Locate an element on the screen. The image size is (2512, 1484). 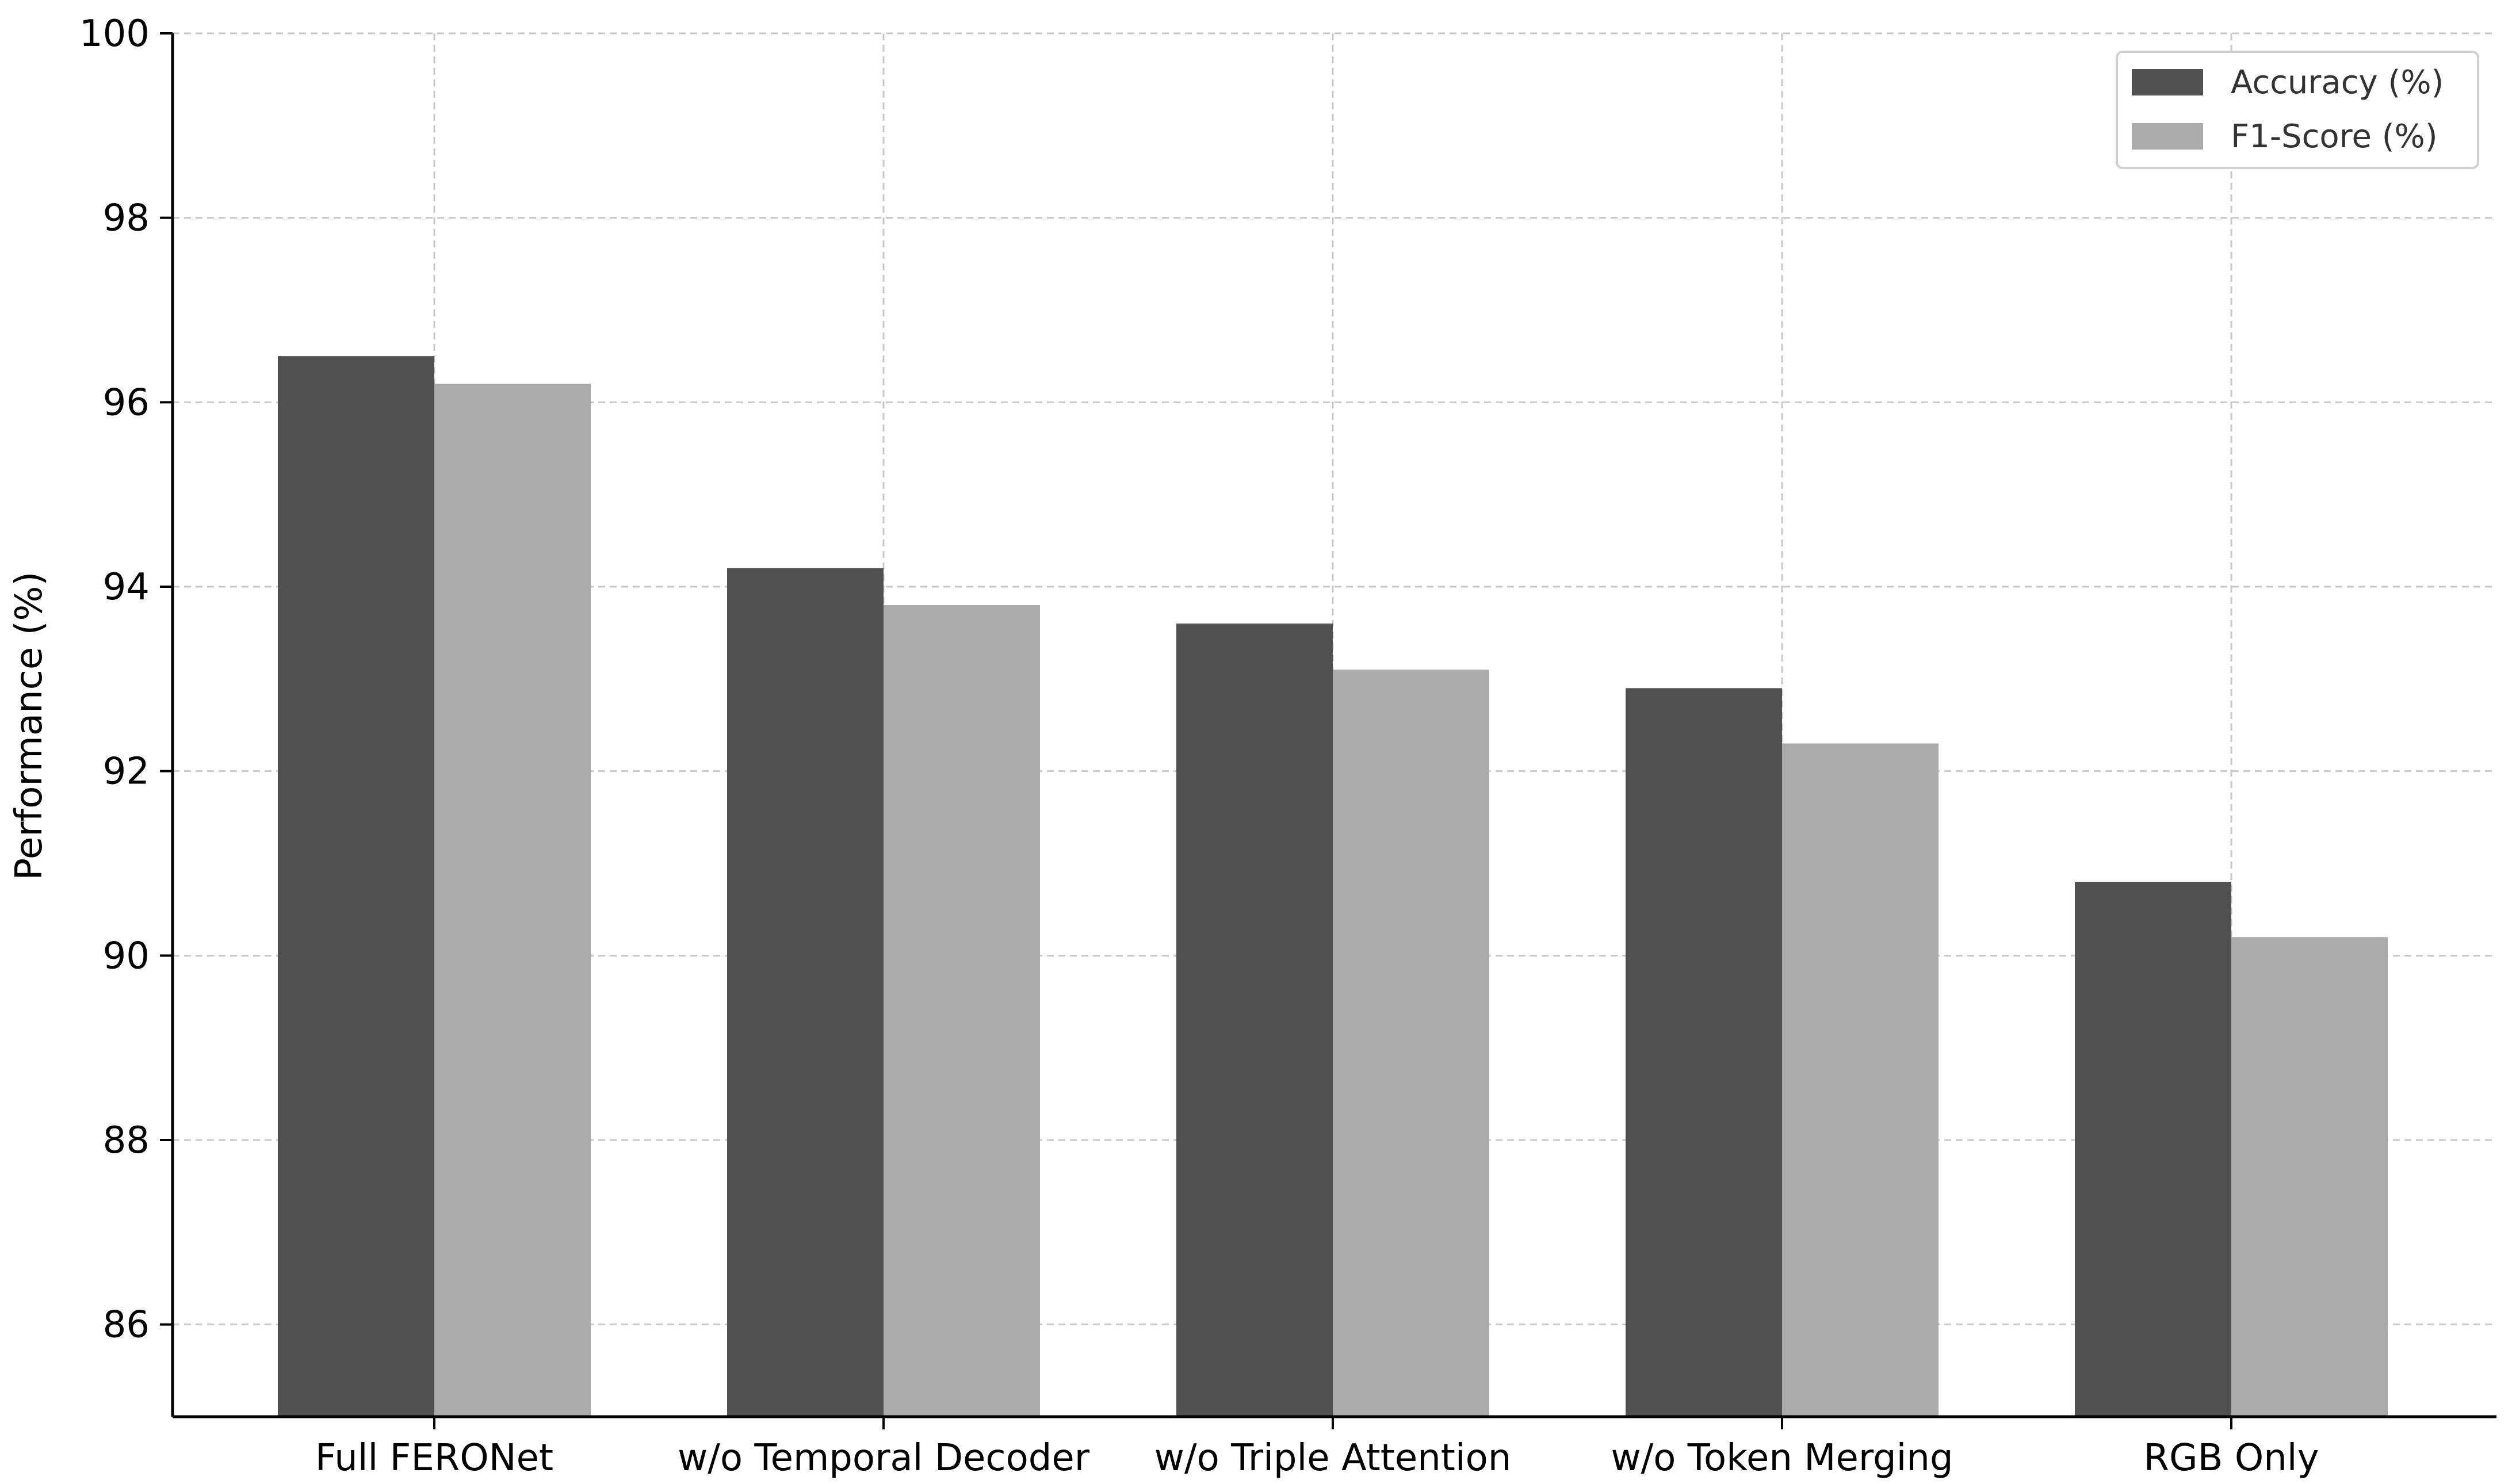
x-tick-label: w/o Triple Attention is located at coordinates (1333, 1458).